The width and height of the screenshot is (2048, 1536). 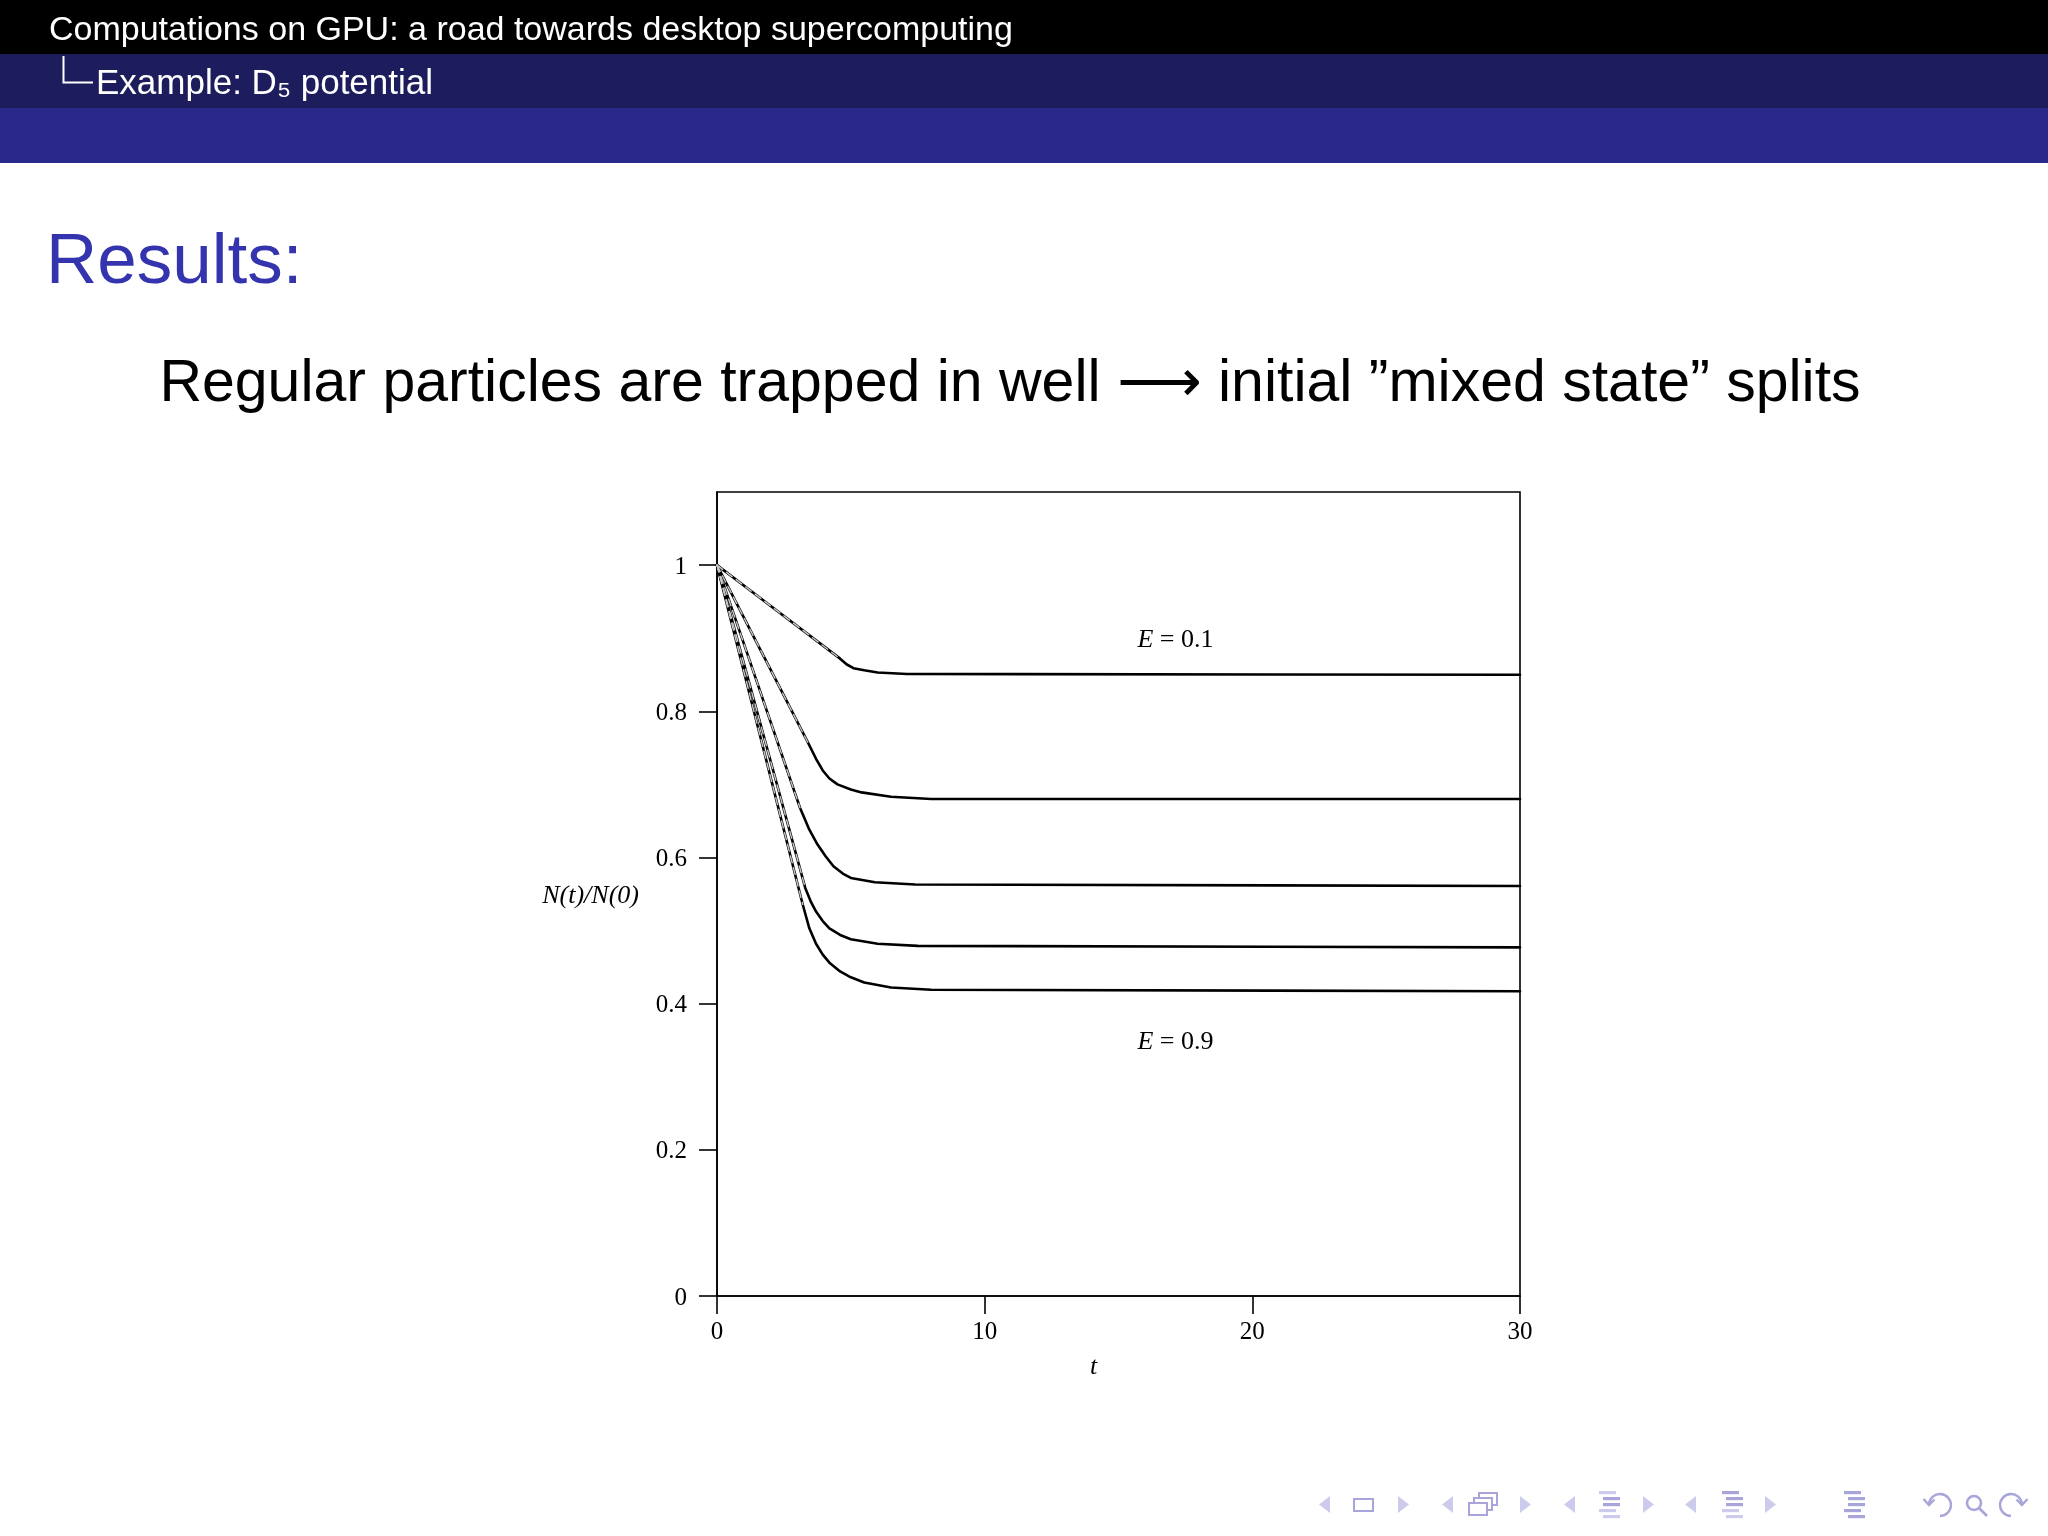 I want to click on text: Computations on GPU: a road towards desktop supercomputing, so click(x=531, y=28).